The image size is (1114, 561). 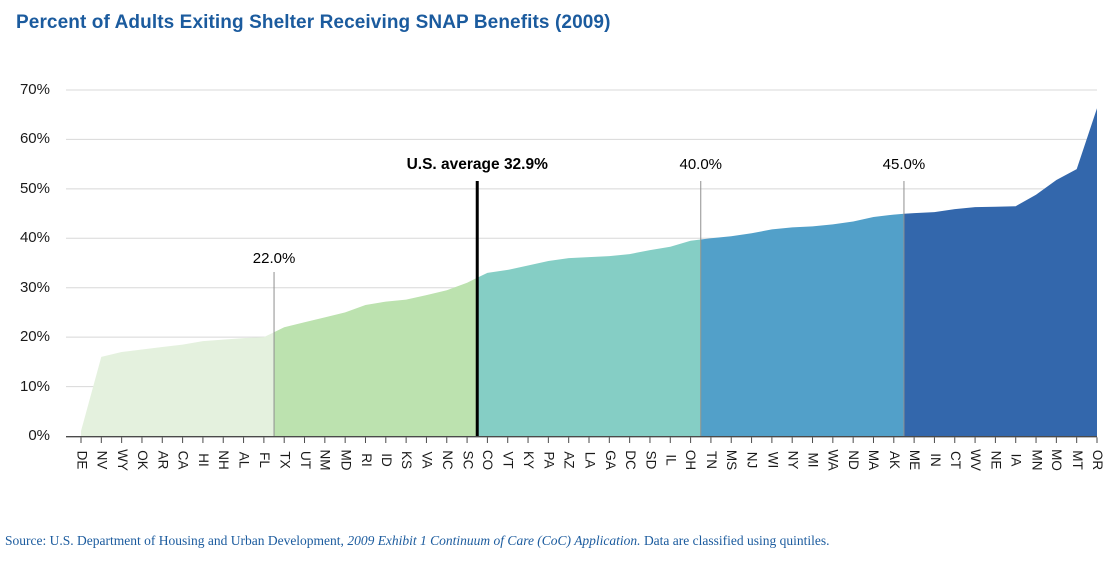 I want to click on x-tick-label-OR: OR, so click(x=1097, y=463).